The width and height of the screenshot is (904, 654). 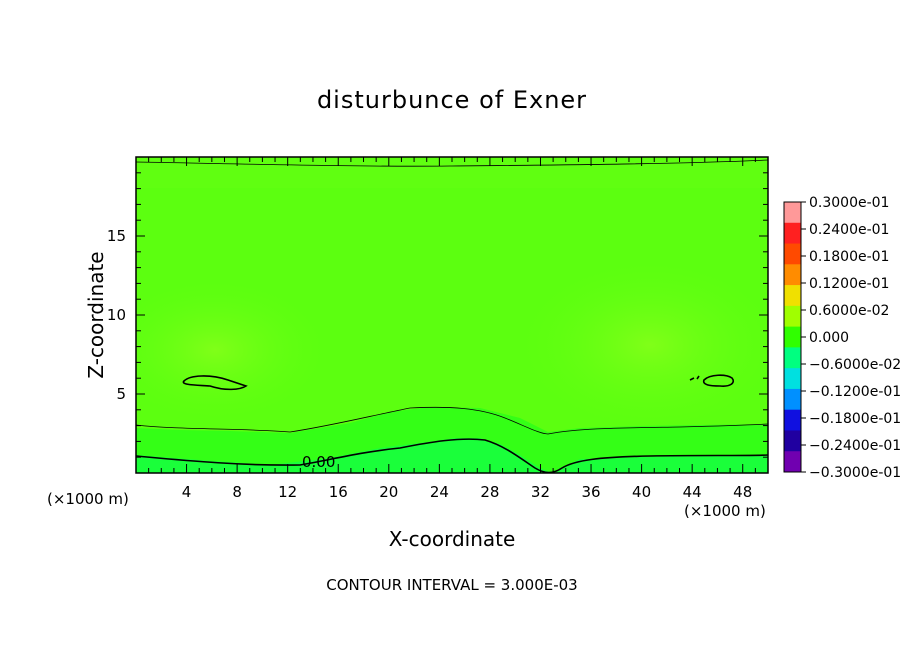 I want to click on contour-interval-note: CONTOUR INTERVAL = 3.000E-03, so click(x=452, y=585).